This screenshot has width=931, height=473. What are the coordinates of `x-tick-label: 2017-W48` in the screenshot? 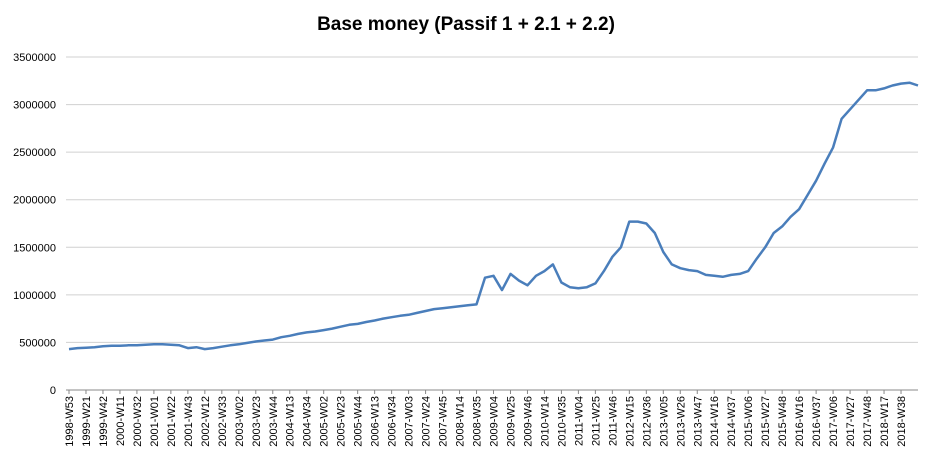 It's located at (868, 421).